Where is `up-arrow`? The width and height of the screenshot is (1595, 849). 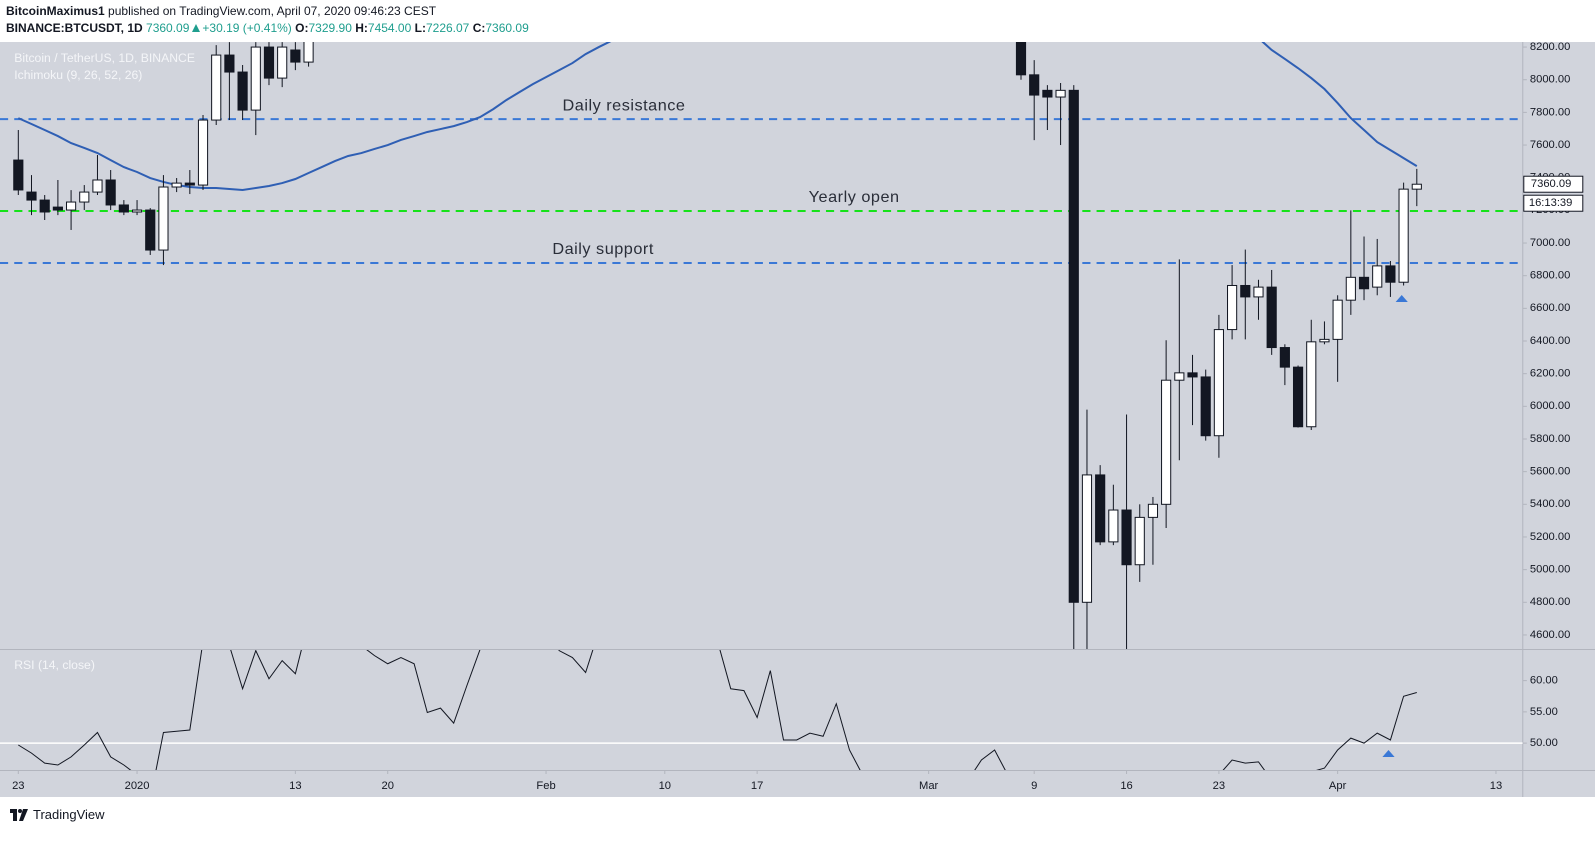 up-arrow is located at coordinates (196, 28).